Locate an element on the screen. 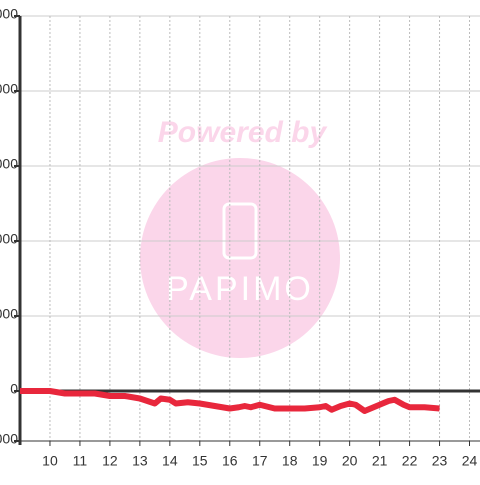 Image resolution: width=480 pixels, height=485 pixels. x-tick-label: 24 is located at coordinates (470, 461).